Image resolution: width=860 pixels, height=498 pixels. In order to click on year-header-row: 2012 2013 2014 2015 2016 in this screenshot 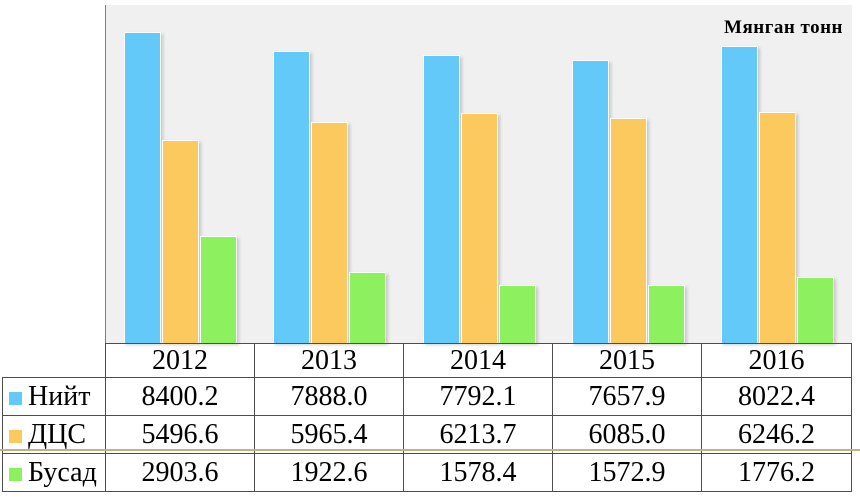, I will do `click(427, 360)`.